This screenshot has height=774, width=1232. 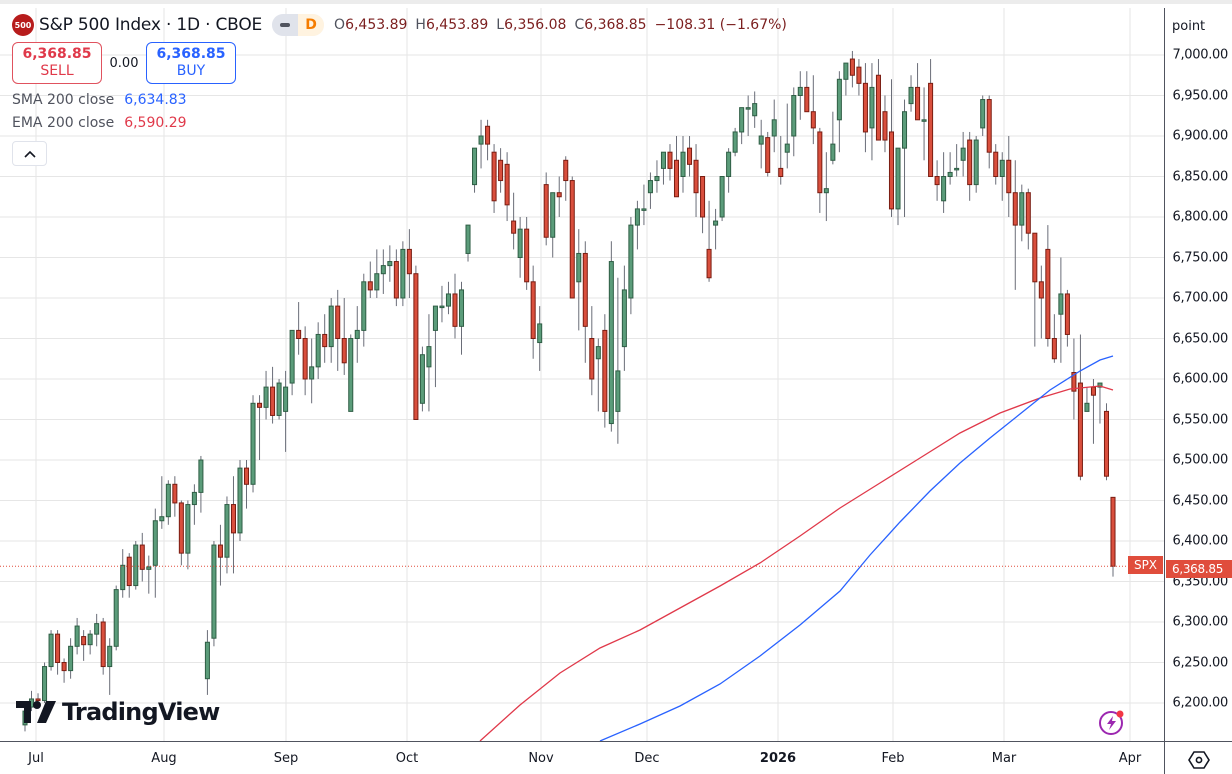 What do you see at coordinates (29, 153) in the screenshot?
I see `collapse-legend-button` at bounding box center [29, 153].